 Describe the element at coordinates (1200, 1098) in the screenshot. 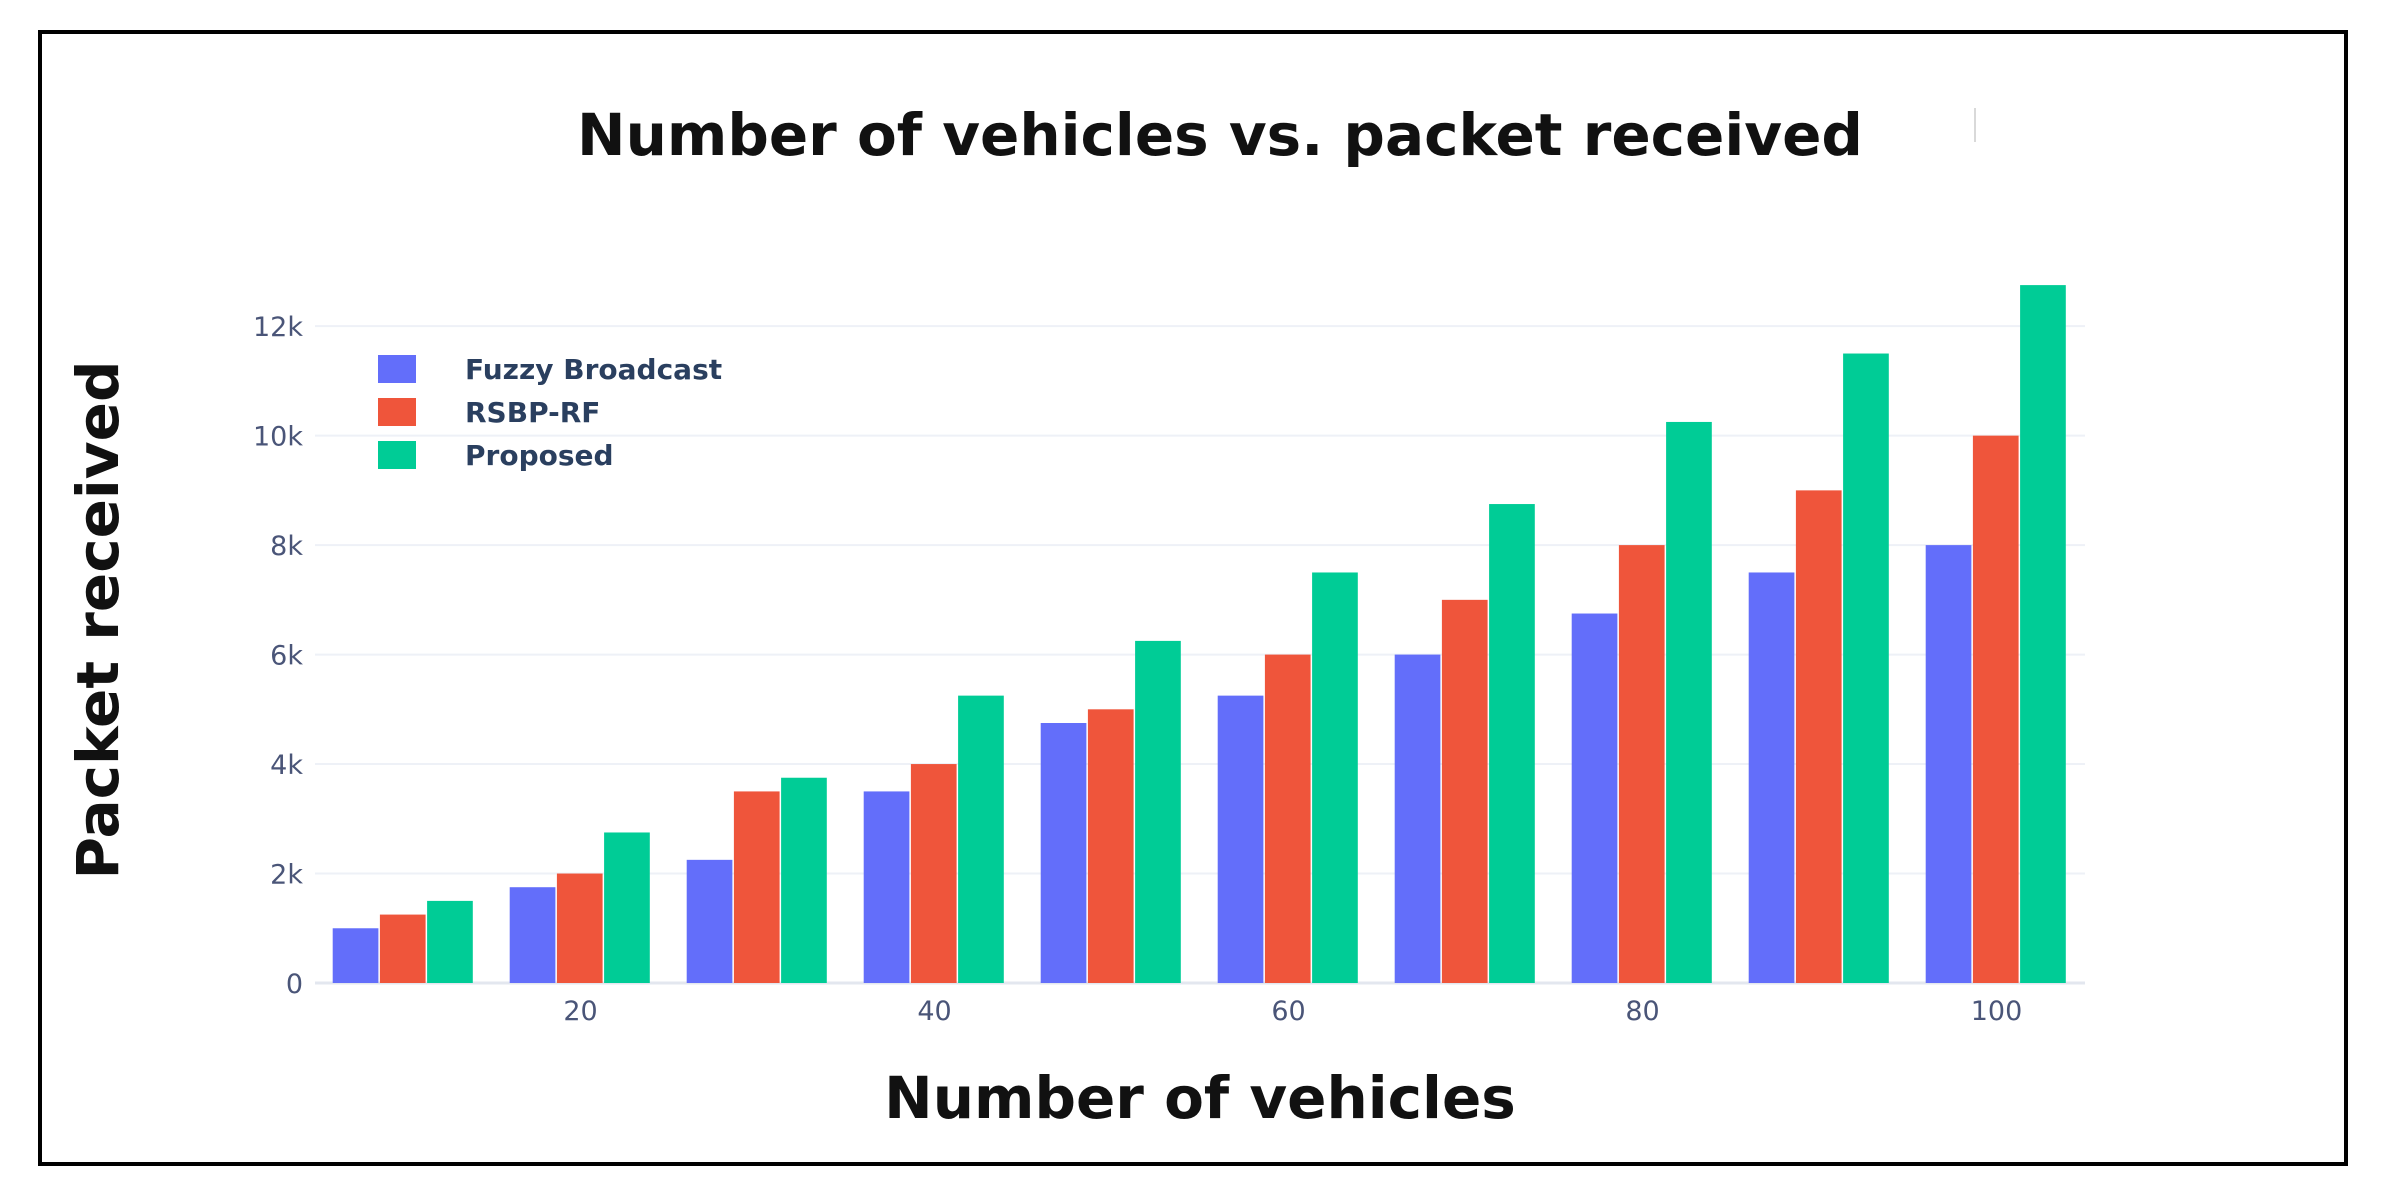

I see `x-axis-label: Number of vehicles` at that location.